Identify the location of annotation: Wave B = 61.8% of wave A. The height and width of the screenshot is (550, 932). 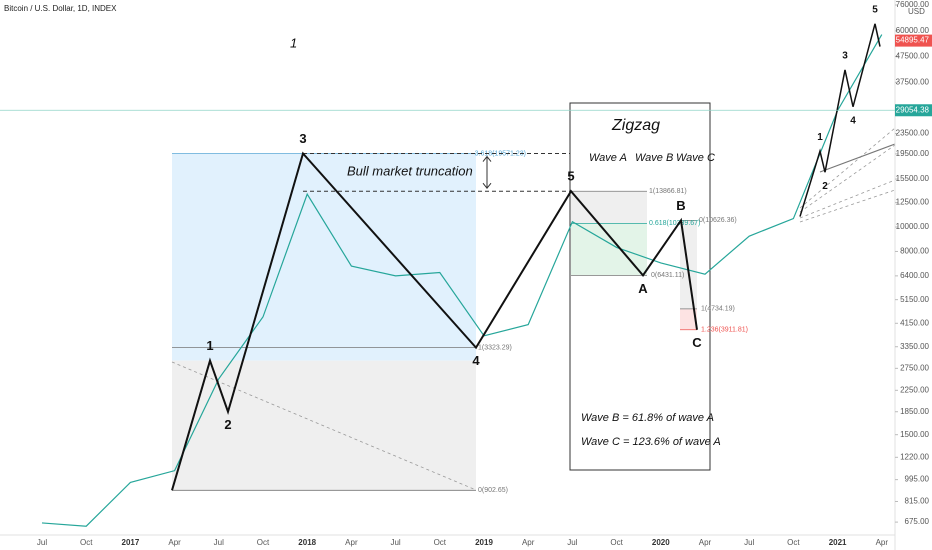
(647, 418).